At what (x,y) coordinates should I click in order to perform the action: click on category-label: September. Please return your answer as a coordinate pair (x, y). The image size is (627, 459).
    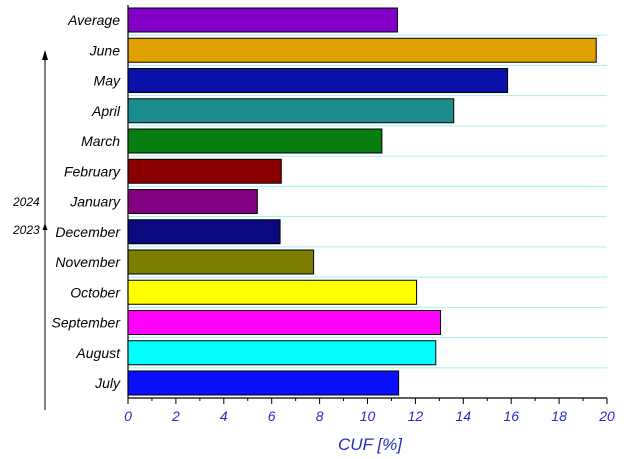
    Looking at the image, I should click on (87, 323).